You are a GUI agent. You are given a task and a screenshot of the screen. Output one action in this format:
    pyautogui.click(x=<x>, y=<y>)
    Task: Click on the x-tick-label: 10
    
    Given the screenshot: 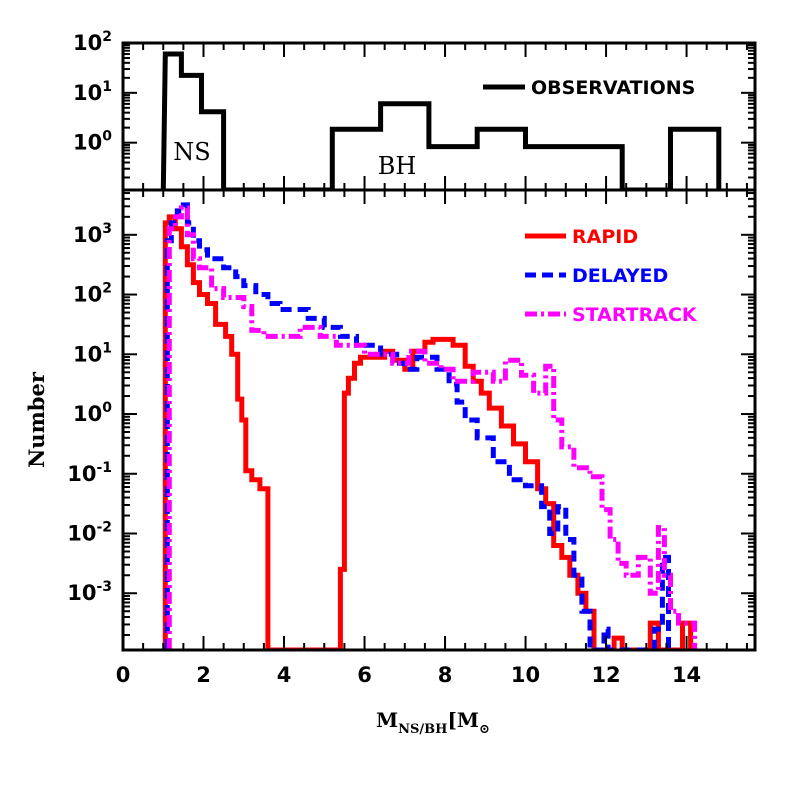 What is the action you would take?
    pyautogui.click(x=525, y=675)
    